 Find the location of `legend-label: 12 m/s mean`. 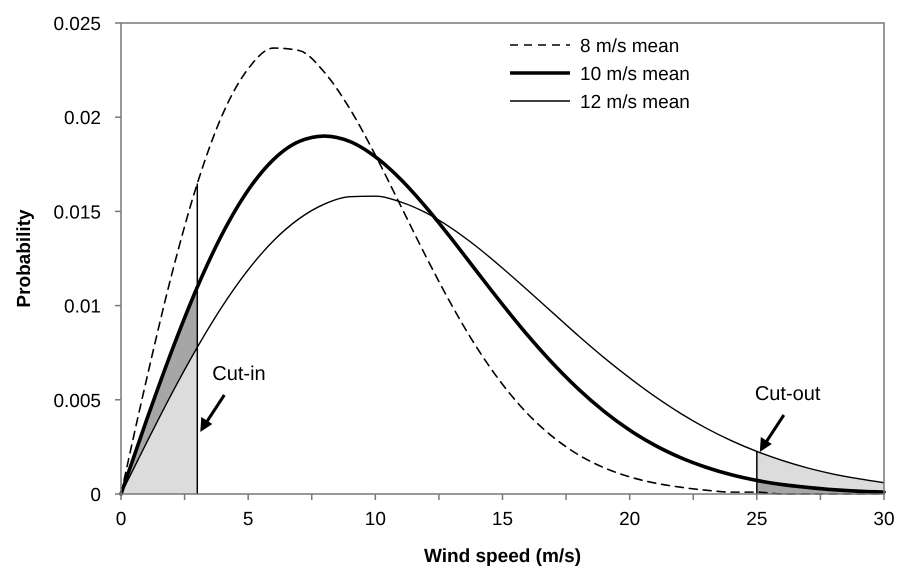

legend-label: 12 m/s mean is located at coordinates (635, 102).